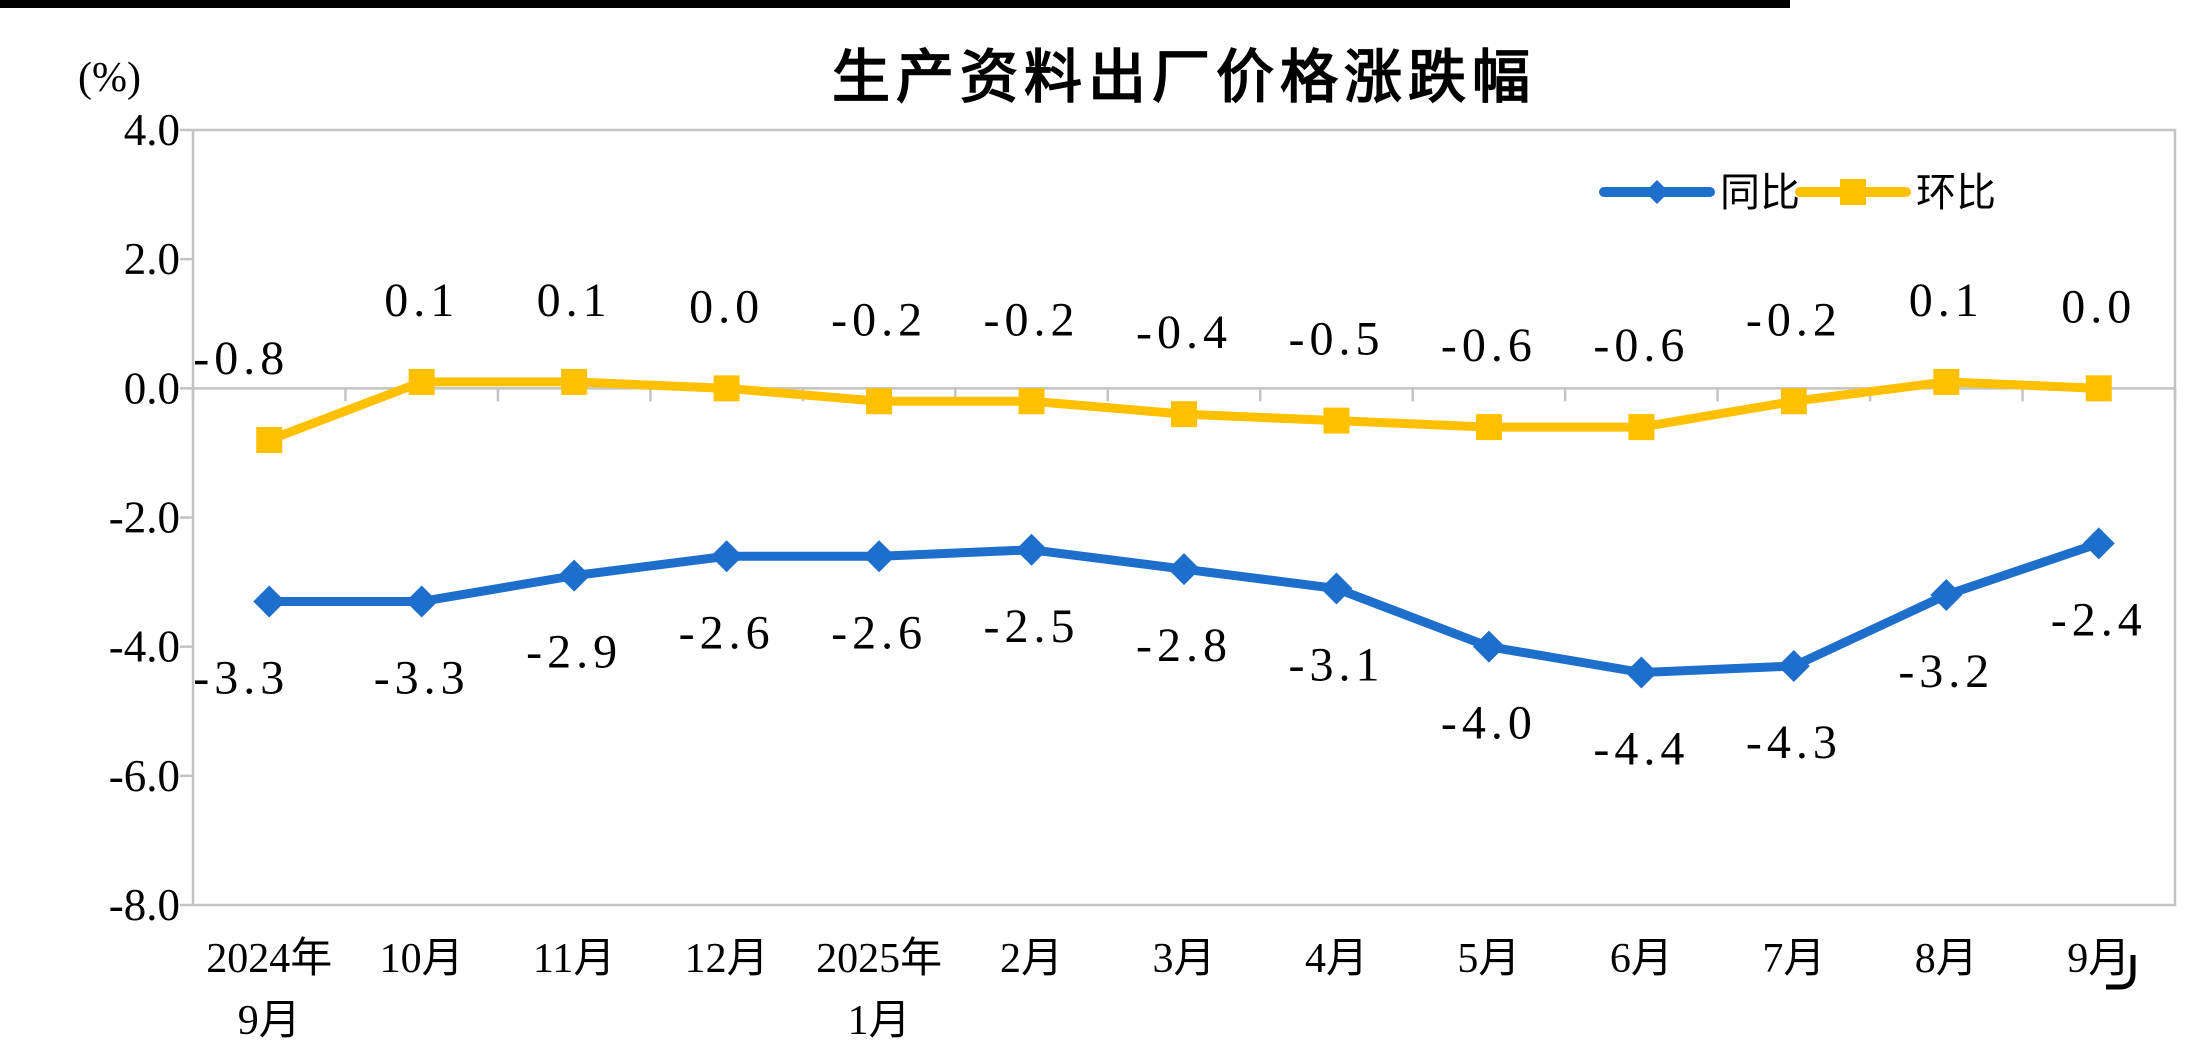  I want to click on y-tick-label: -4.0, so click(144, 647).